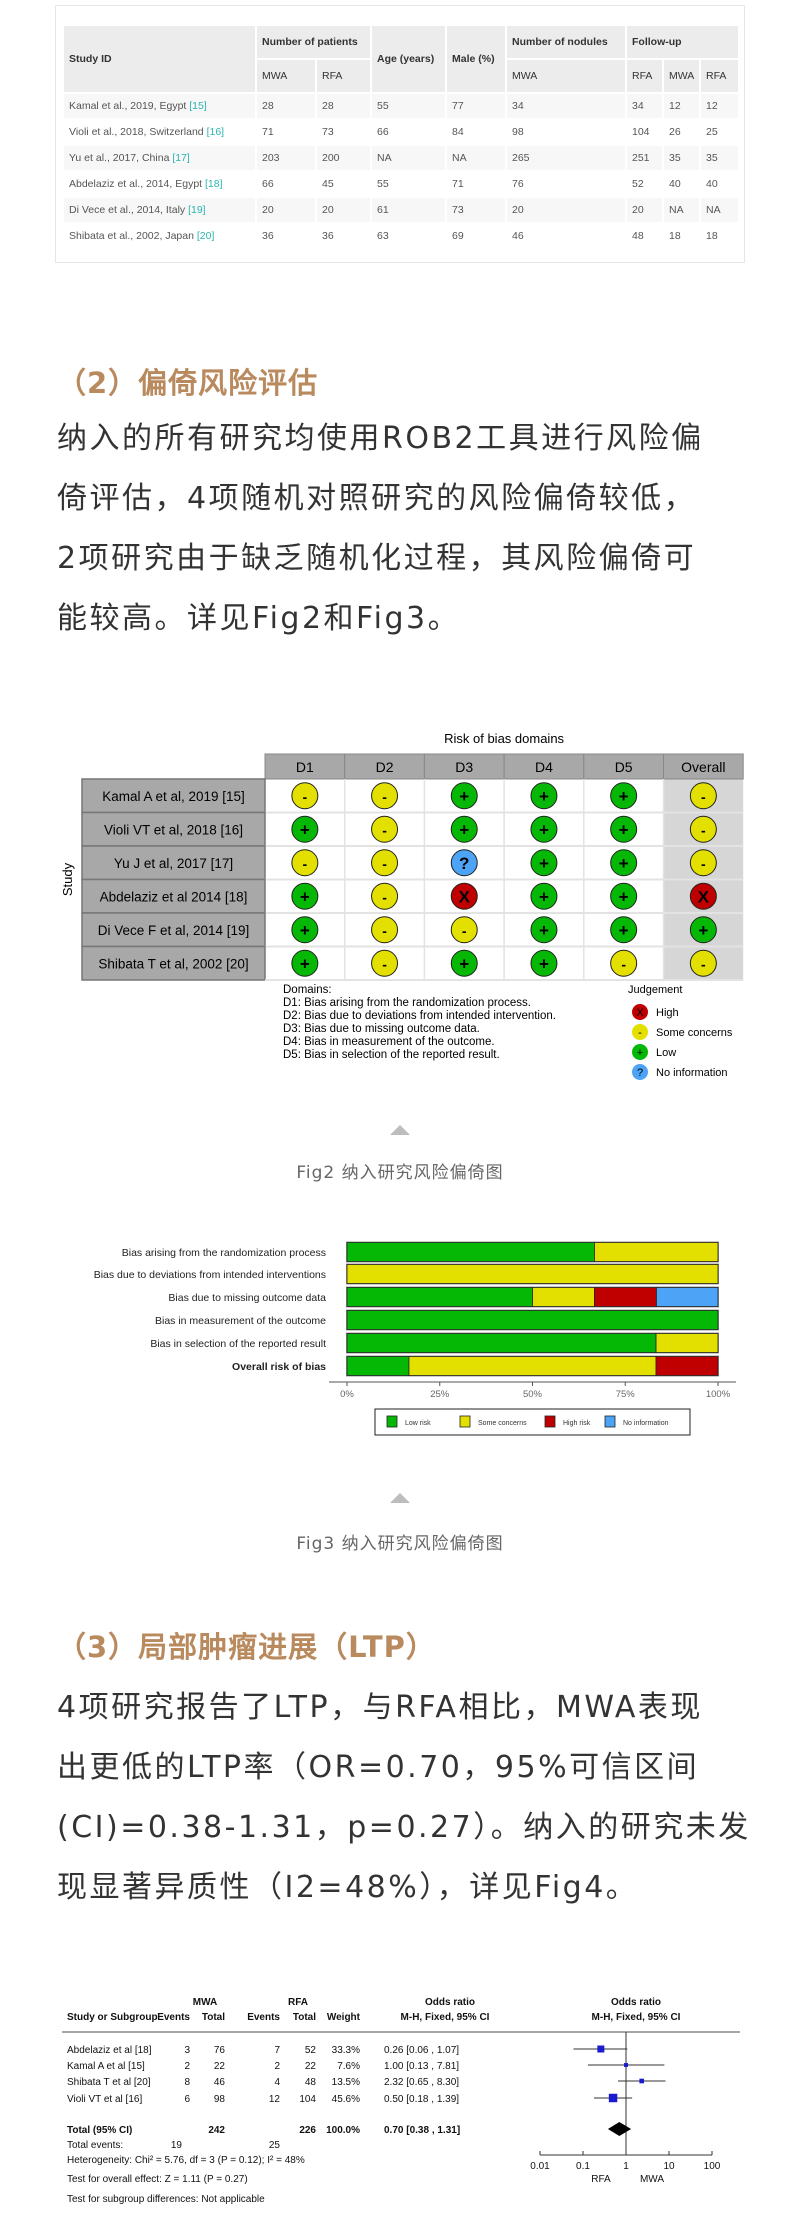  I want to click on value-cell: 36, so click(343, 236).